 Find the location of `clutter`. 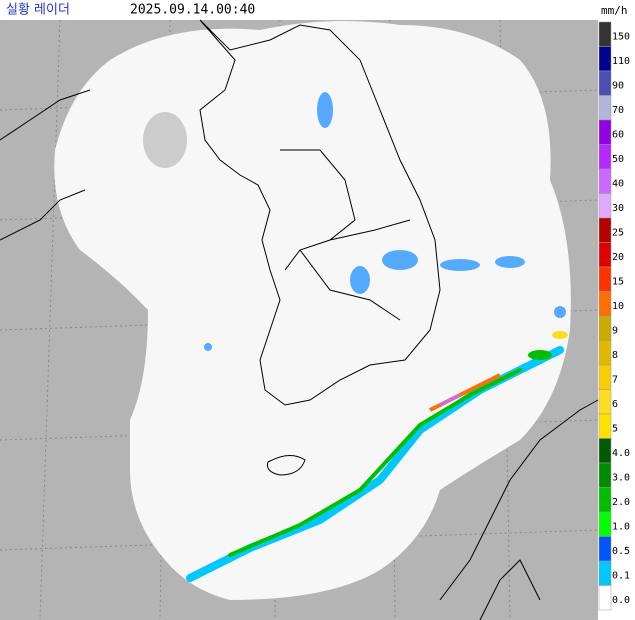

clutter is located at coordinates (165, 140).